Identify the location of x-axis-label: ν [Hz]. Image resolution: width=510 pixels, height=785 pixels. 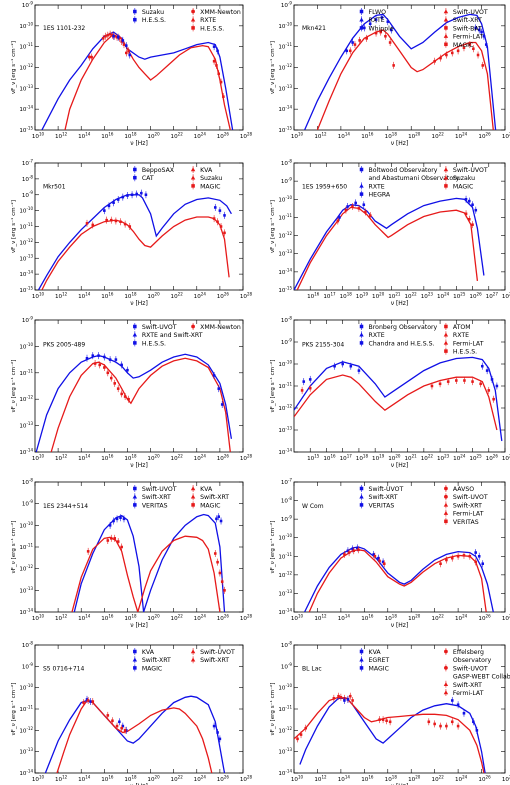
(400, 784).